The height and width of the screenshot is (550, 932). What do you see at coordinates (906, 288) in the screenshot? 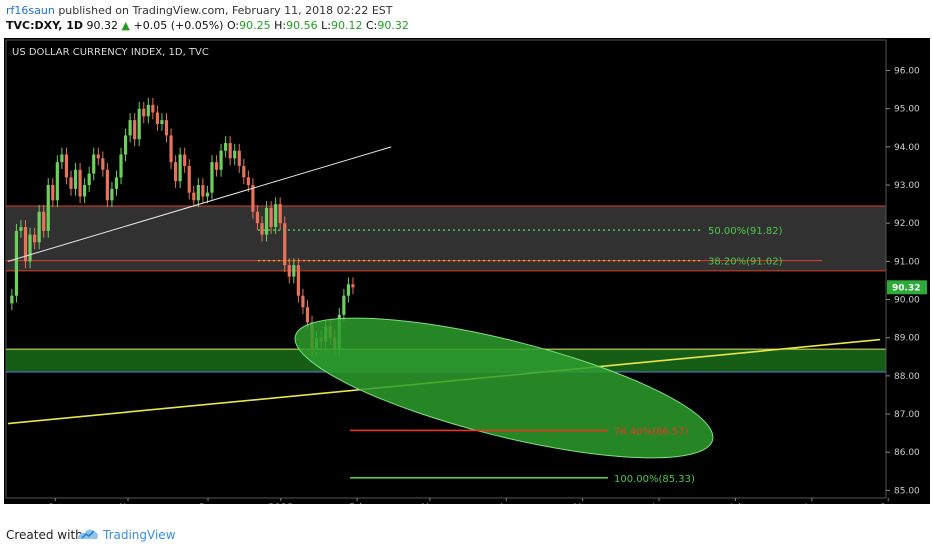
I see `last-price-label: 90.32` at bounding box center [906, 288].